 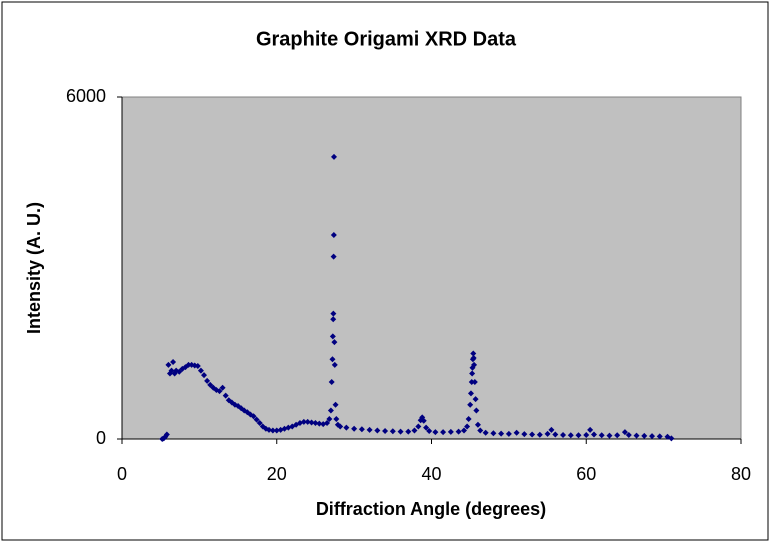 What do you see at coordinates (386, 39) in the screenshot?
I see `chart-title: Graphite Origami XRD Data` at bounding box center [386, 39].